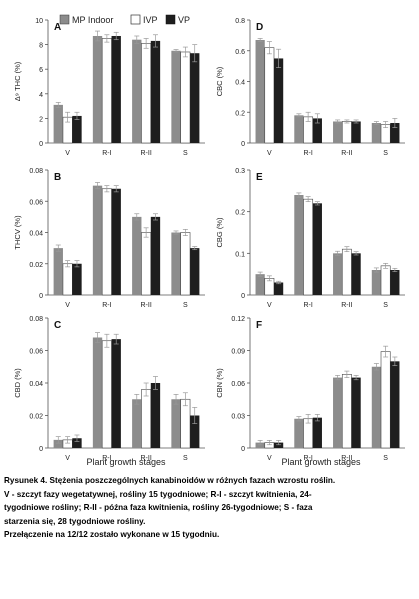 This screenshot has width=419, height=599. Describe the element at coordinates (145, 305) in the screenshot. I see `x-tick-label-b: R-II` at that location.